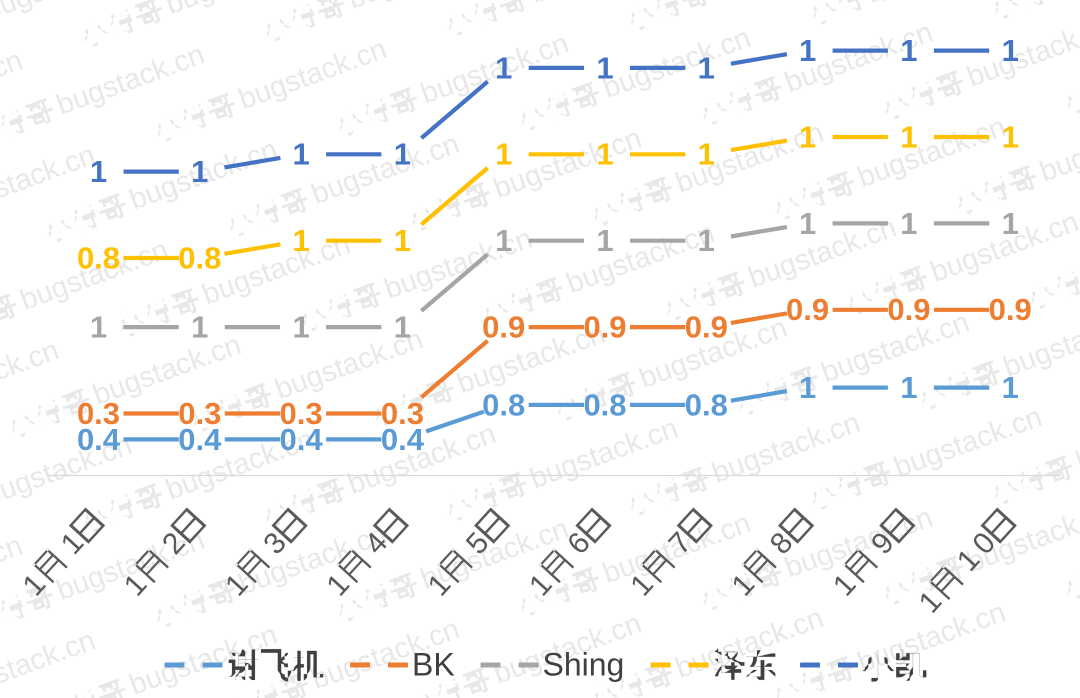  Describe the element at coordinates (433, 665) in the screenshot. I see `svg-text: BK` at that location.